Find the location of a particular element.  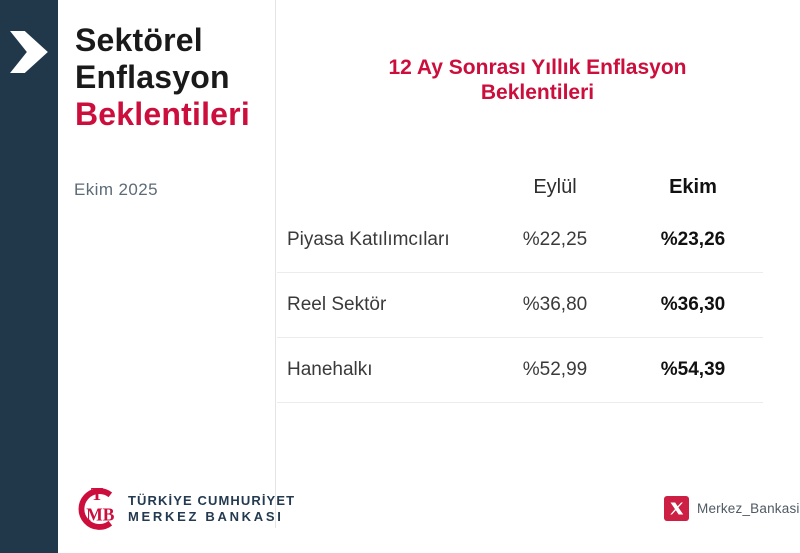

bank-name-line1: TÜRKİYE CUMHURİYET is located at coordinates (212, 500).